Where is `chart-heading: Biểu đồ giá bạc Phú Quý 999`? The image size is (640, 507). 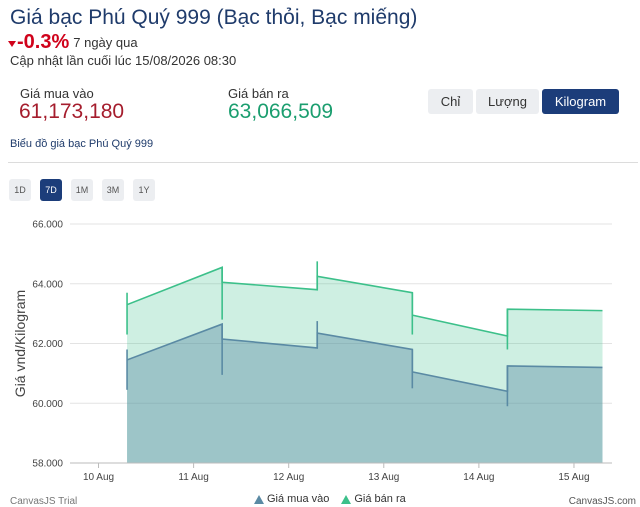 chart-heading: Biểu đồ giá bạc Phú Quý 999 is located at coordinates (82, 144).